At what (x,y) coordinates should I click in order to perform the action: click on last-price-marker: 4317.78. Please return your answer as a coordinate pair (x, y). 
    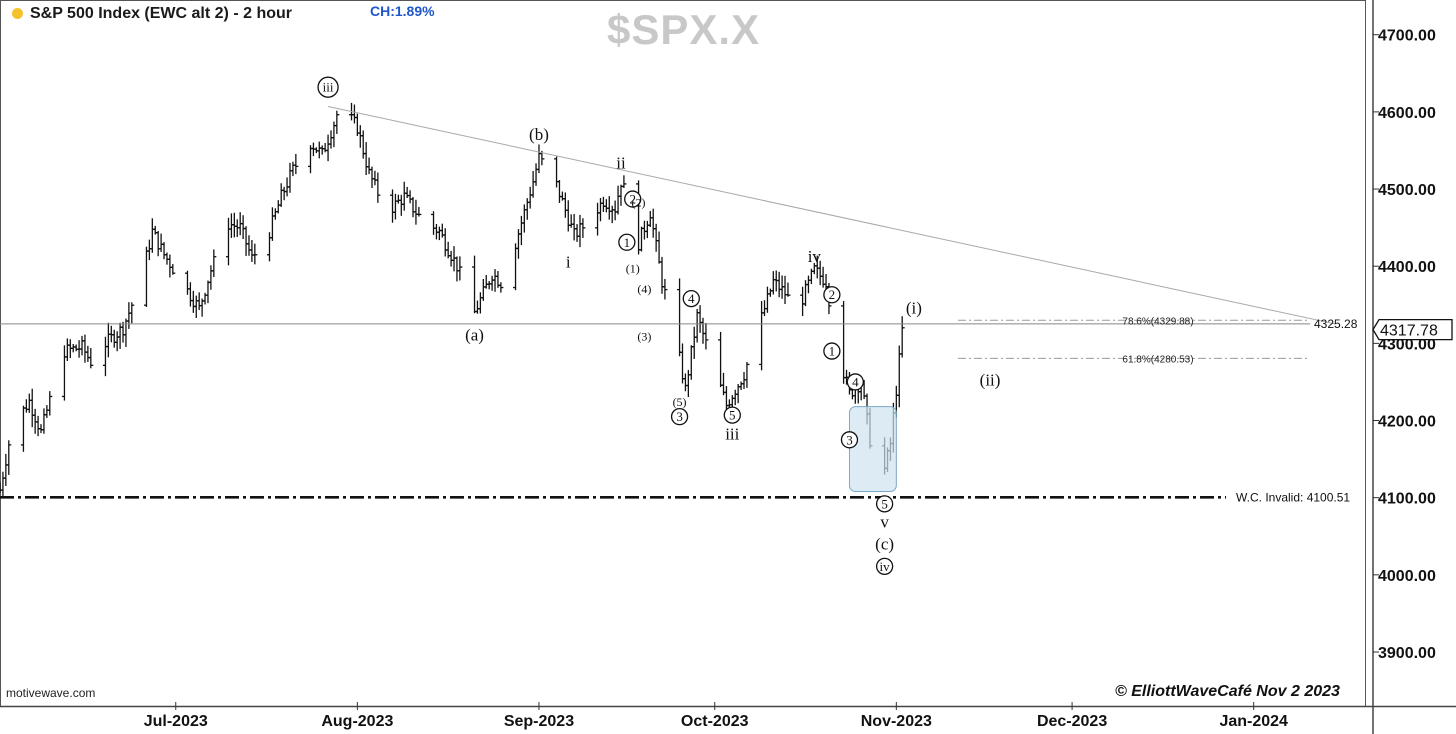
    Looking at the image, I should click on (1412, 329).